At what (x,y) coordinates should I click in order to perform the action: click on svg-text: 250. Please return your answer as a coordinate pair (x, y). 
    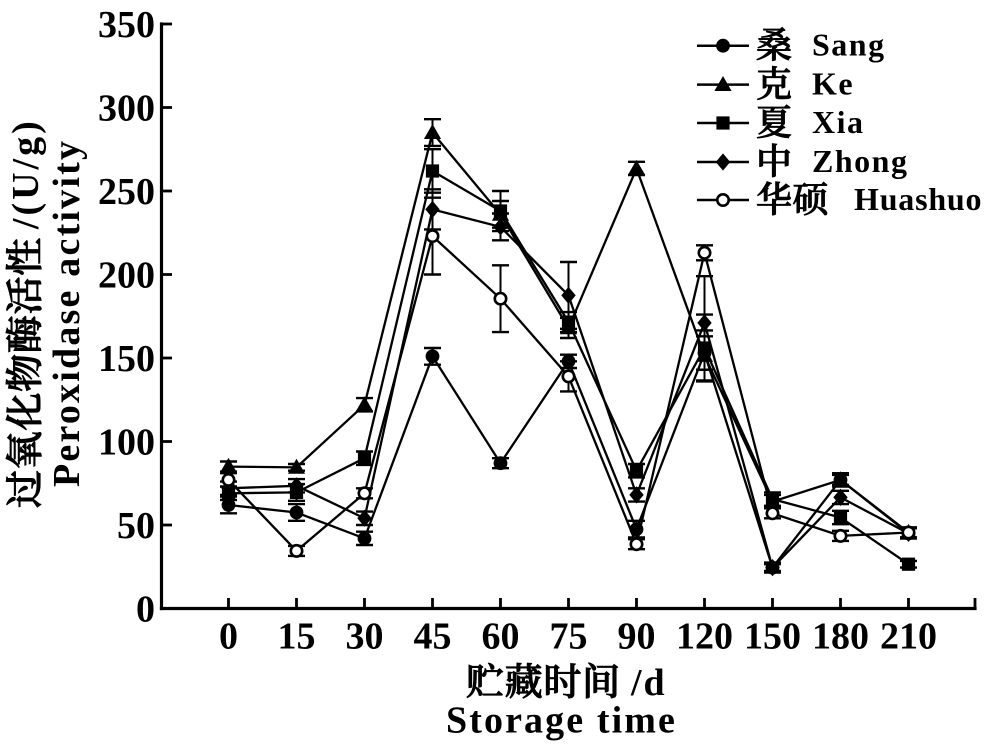
    Looking at the image, I should click on (126, 192).